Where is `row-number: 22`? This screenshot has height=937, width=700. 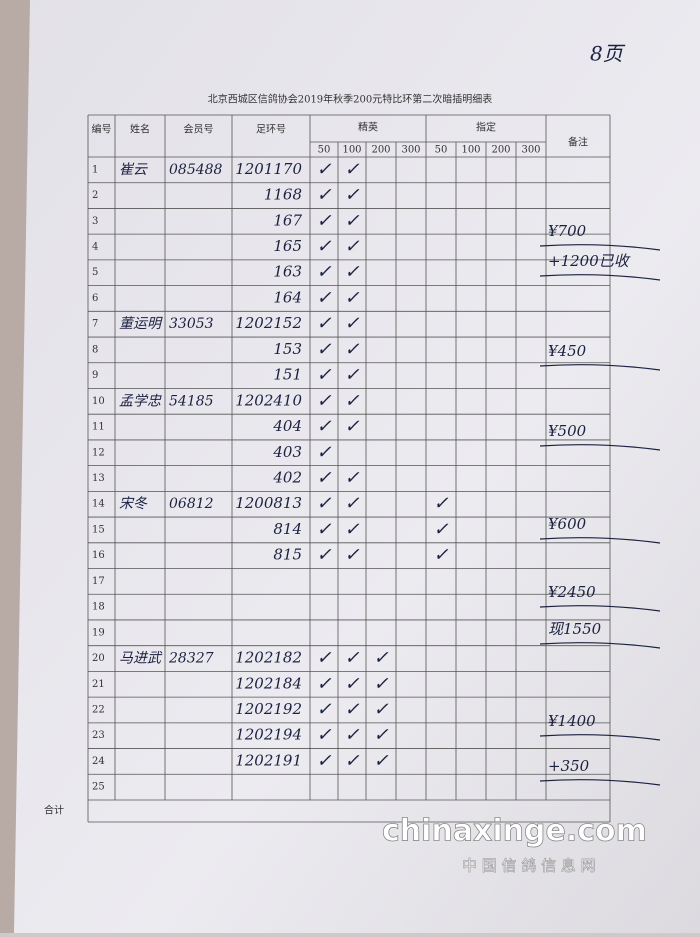 row-number: 22 is located at coordinates (98, 709).